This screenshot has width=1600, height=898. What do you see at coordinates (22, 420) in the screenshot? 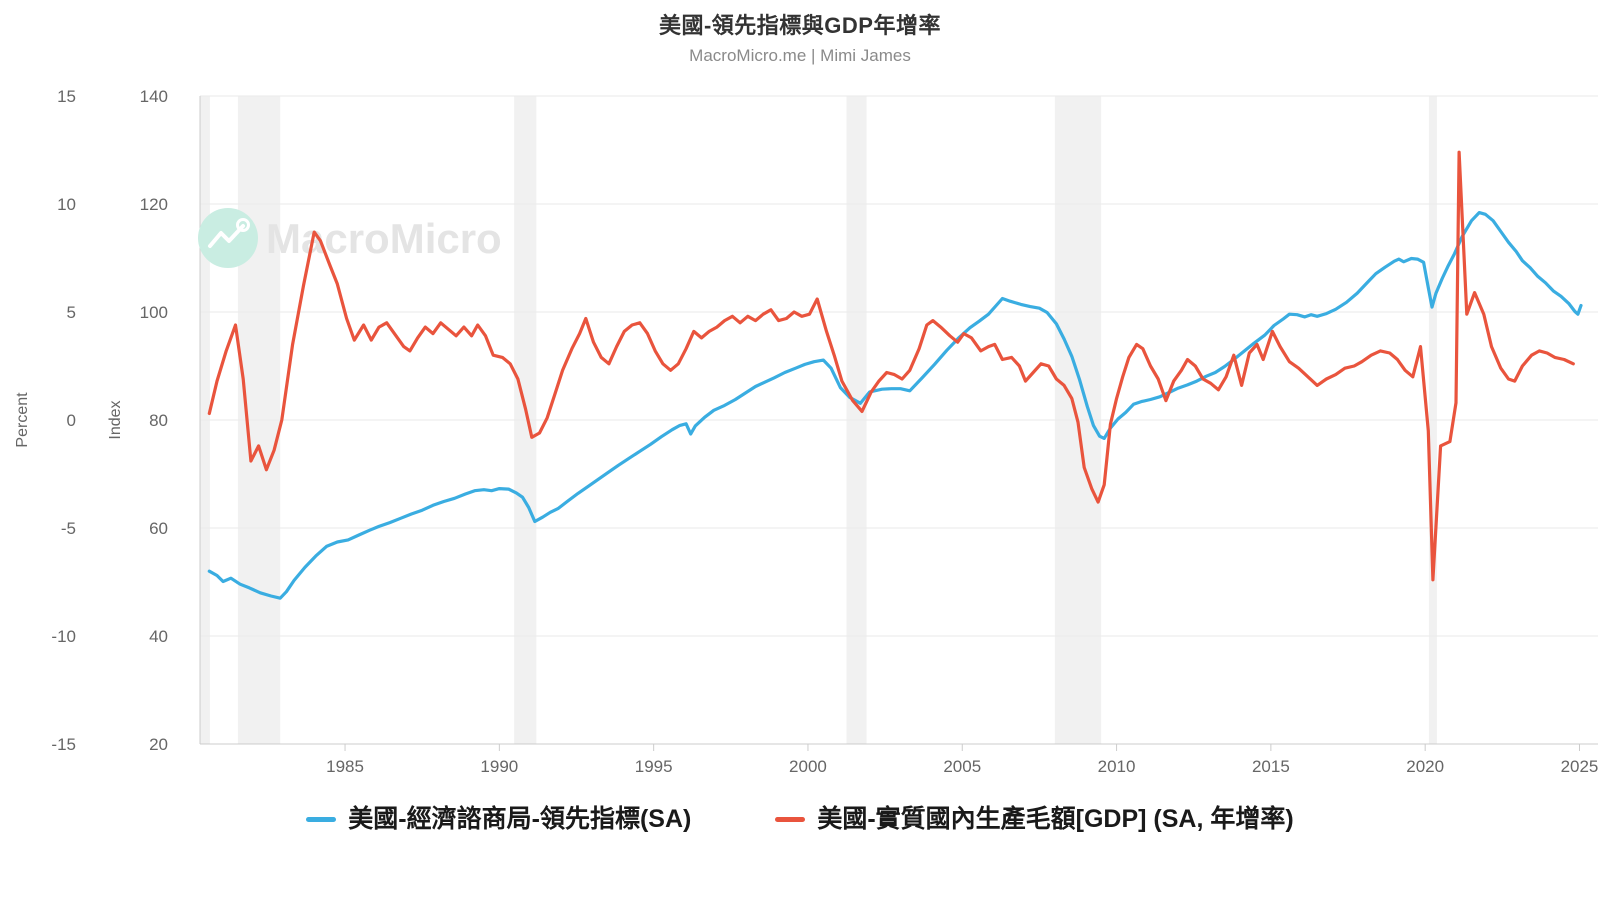
I see `percent-axis-title: Percent` at bounding box center [22, 420].